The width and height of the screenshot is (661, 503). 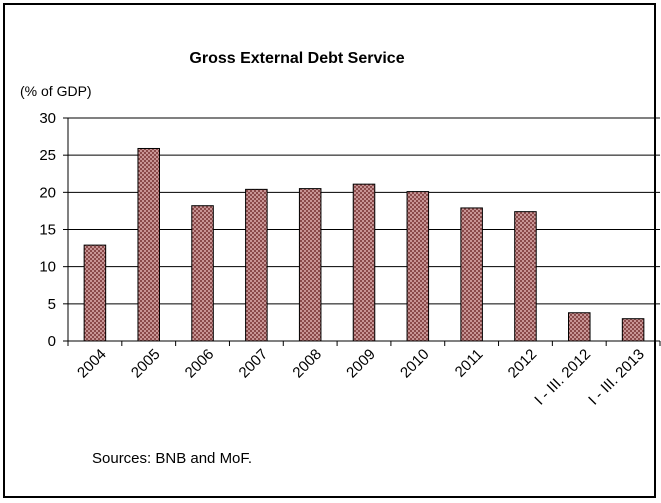 What do you see at coordinates (56, 91) in the screenshot?
I see `y-unit-label: (% of GDP)` at bounding box center [56, 91].